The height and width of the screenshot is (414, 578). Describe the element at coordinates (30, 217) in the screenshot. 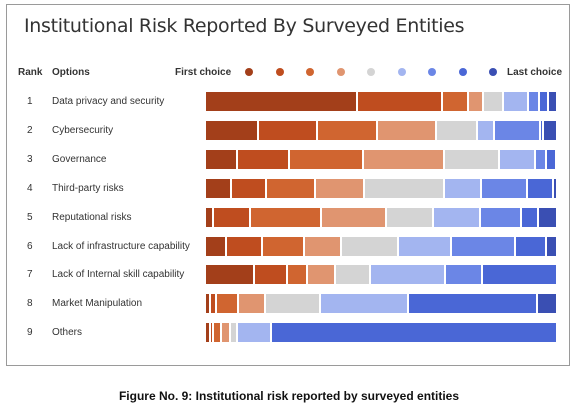

I see `rank-number: 5` at that location.